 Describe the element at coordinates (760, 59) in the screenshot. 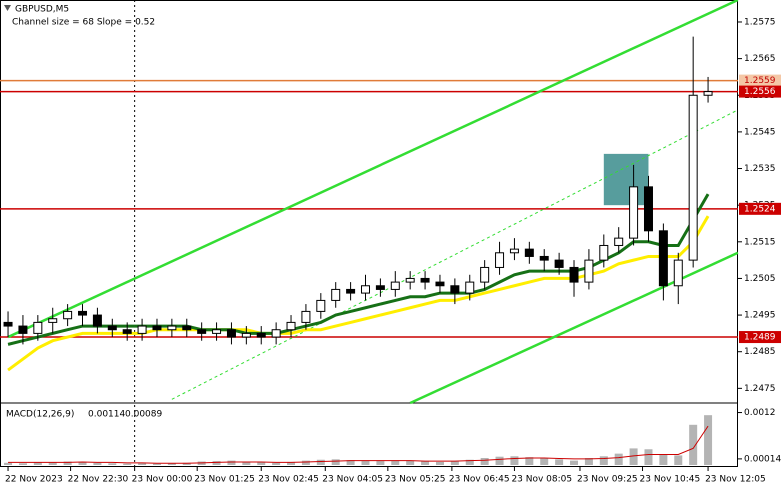

I see `y-tick-label: 1.2565` at that location.